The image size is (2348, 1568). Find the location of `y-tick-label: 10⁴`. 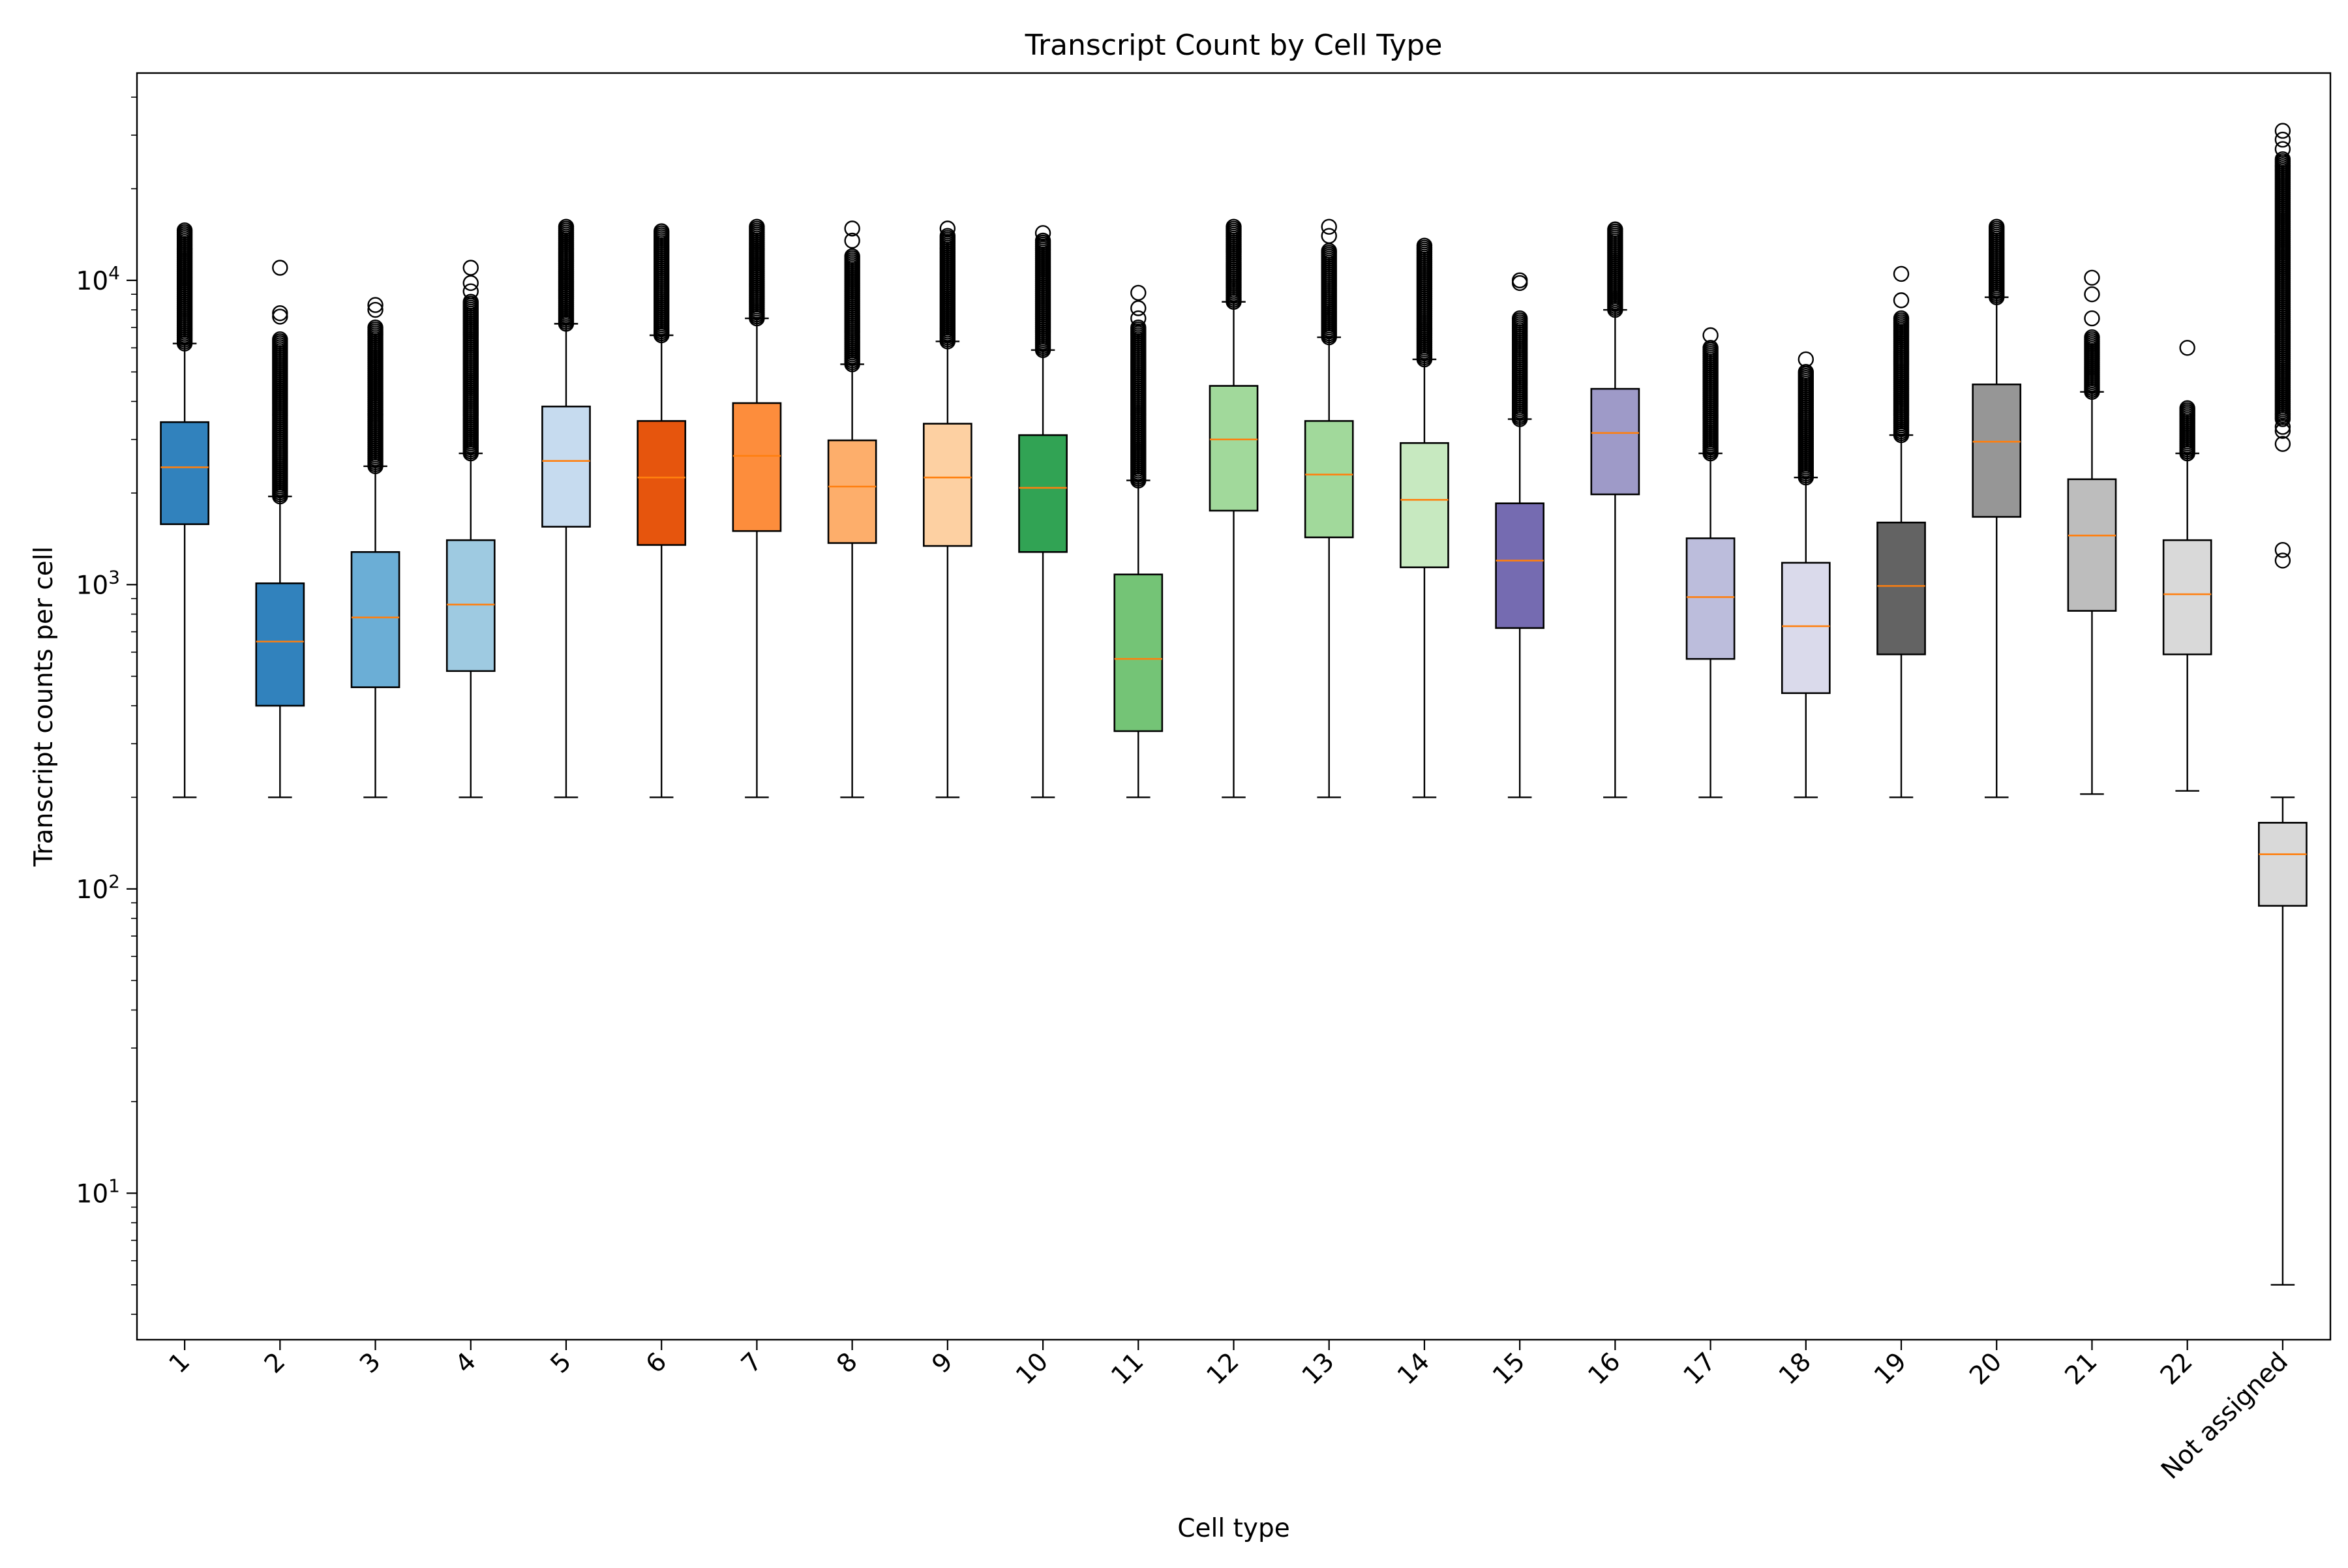

y-tick-label: 10⁴ is located at coordinates (98, 279).